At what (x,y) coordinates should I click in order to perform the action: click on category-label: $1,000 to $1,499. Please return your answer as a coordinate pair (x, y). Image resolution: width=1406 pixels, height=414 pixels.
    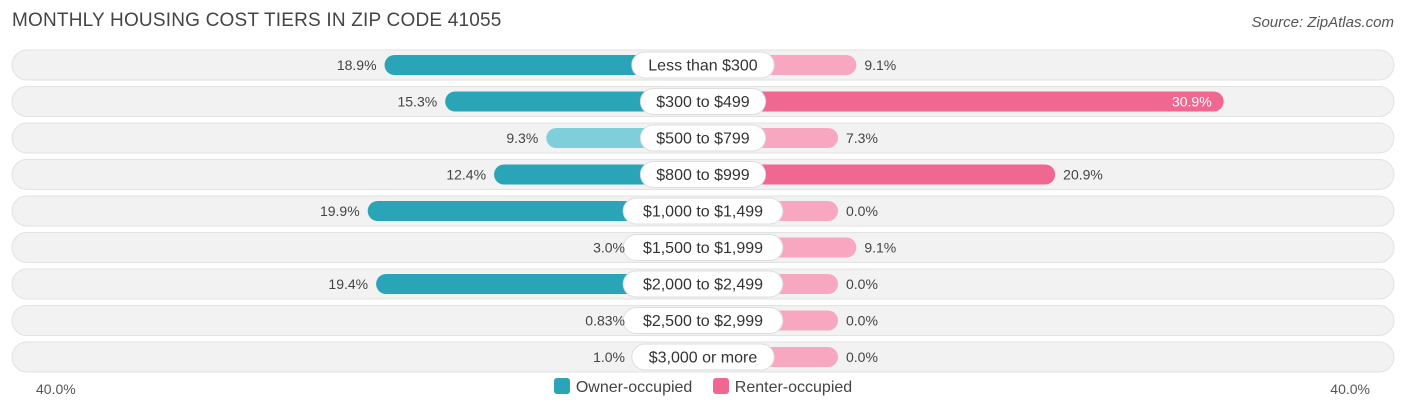
    Looking at the image, I should click on (703, 212).